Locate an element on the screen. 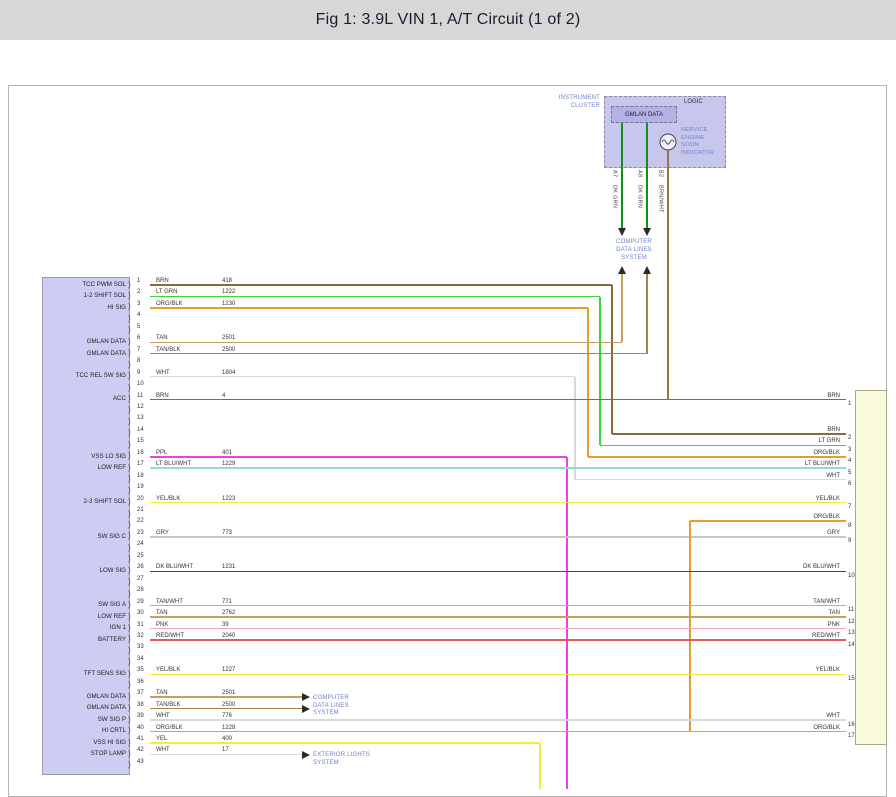 The image size is (896, 797). left-pin-number: 16 is located at coordinates (140, 452).